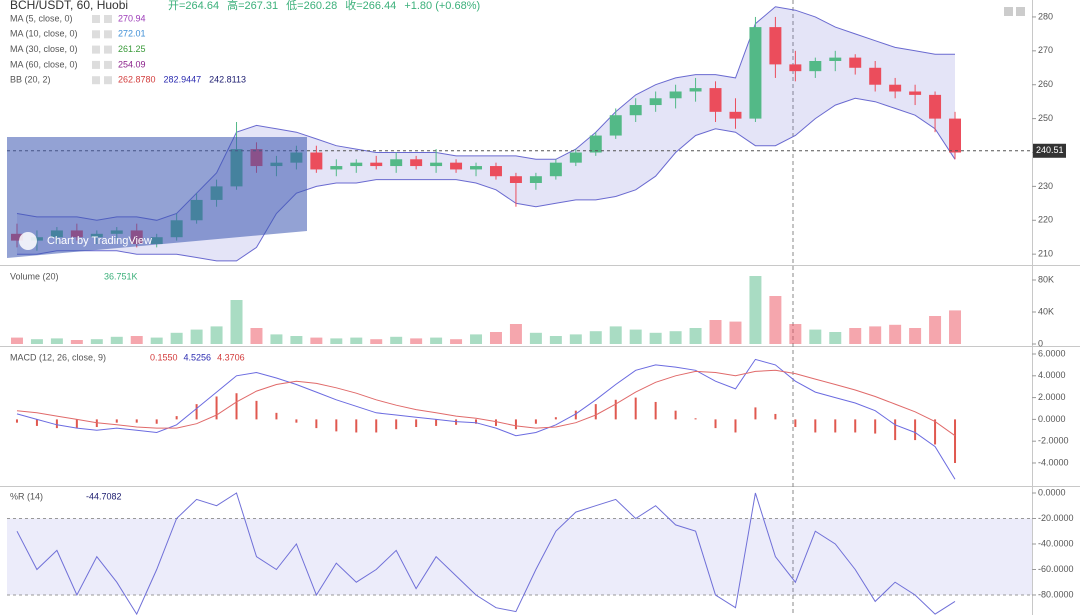 This screenshot has width=1080, height=615. I want to click on y-tick-label: -20.0000, so click(1056, 518).